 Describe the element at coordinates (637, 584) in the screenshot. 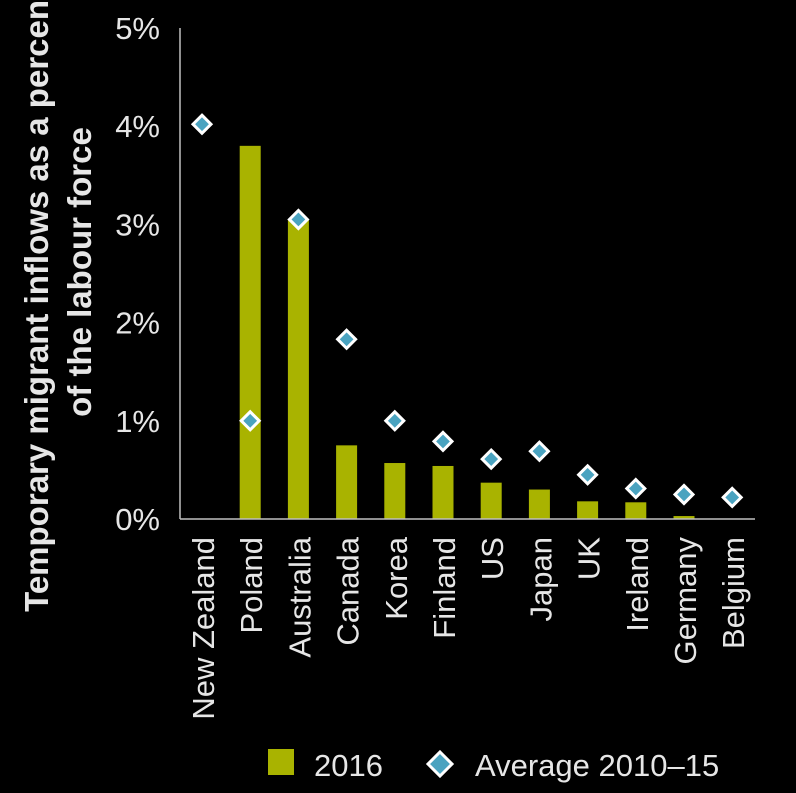

I see `category-label: Ireland` at that location.